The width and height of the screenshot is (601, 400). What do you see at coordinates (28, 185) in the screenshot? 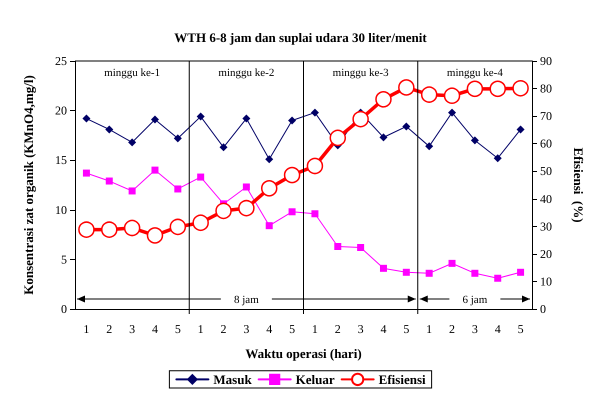
I see `y-axis-title: Konsentrasi zat organik (KMnO4,mg/l)` at bounding box center [28, 185].